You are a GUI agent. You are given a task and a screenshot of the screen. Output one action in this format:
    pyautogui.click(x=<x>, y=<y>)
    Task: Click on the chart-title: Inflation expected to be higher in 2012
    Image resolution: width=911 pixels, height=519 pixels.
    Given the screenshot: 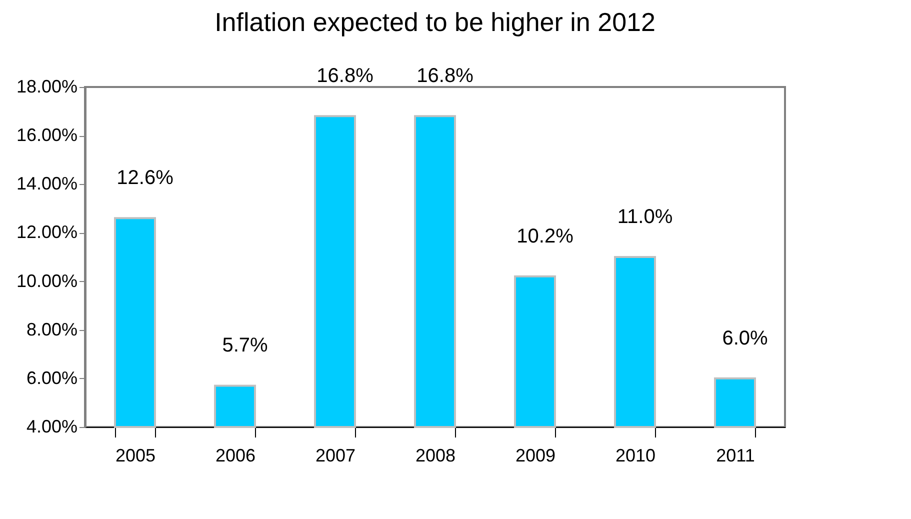 What is the action you would take?
    pyautogui.click(x=435, y=22)
    